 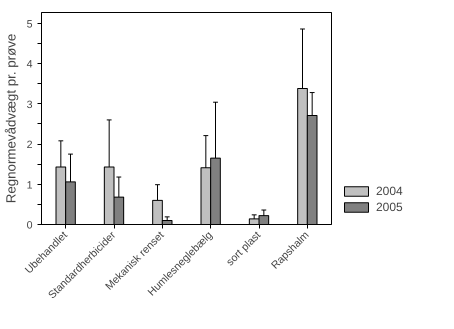 What do you see at coordinates (29, 226) in the screenshot?
I see `y-tick-label: 0` at bounding box center [29, 226].